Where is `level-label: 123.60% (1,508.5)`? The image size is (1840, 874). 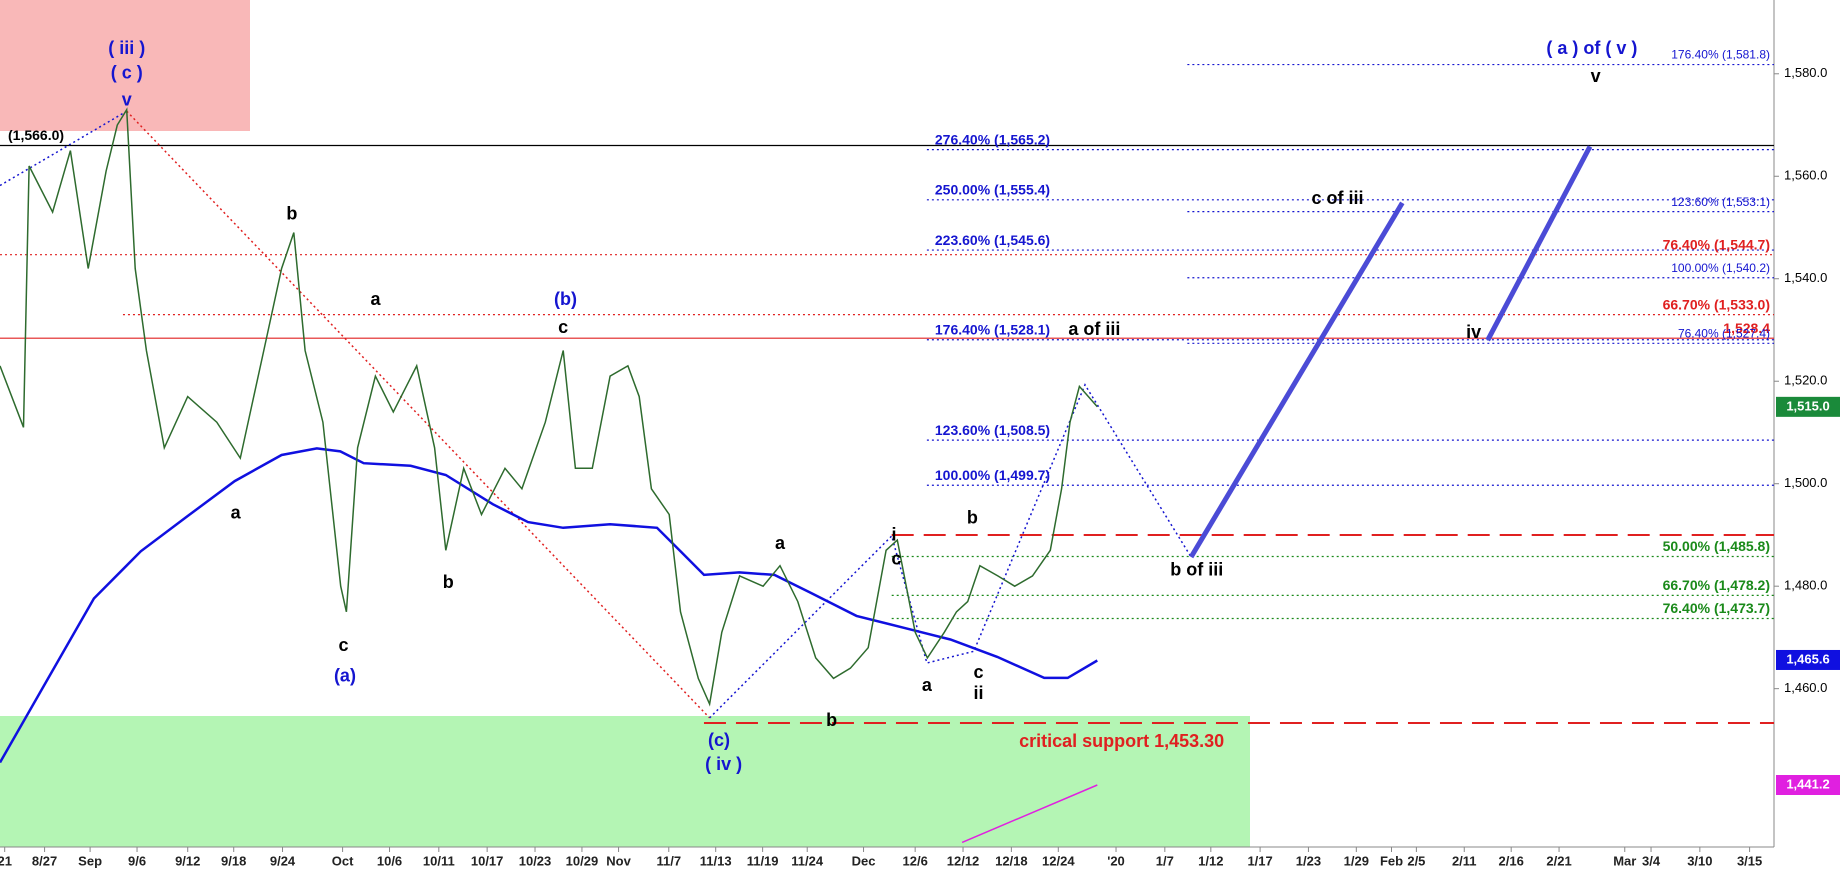 level-label: 123.60% (1,508.5) is located at coordinates (992, 430).